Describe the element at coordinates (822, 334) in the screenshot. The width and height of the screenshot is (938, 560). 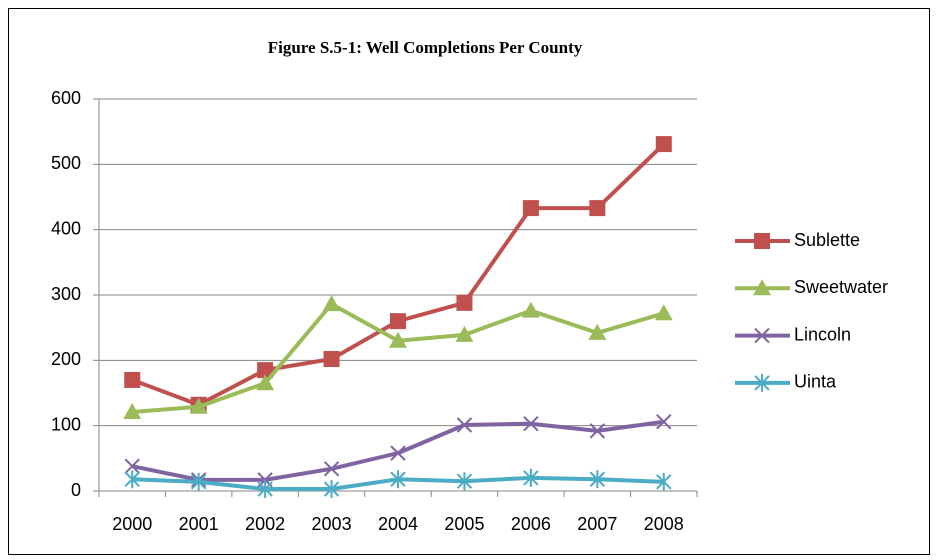
I see `legend-label: Lincoln` at that location.